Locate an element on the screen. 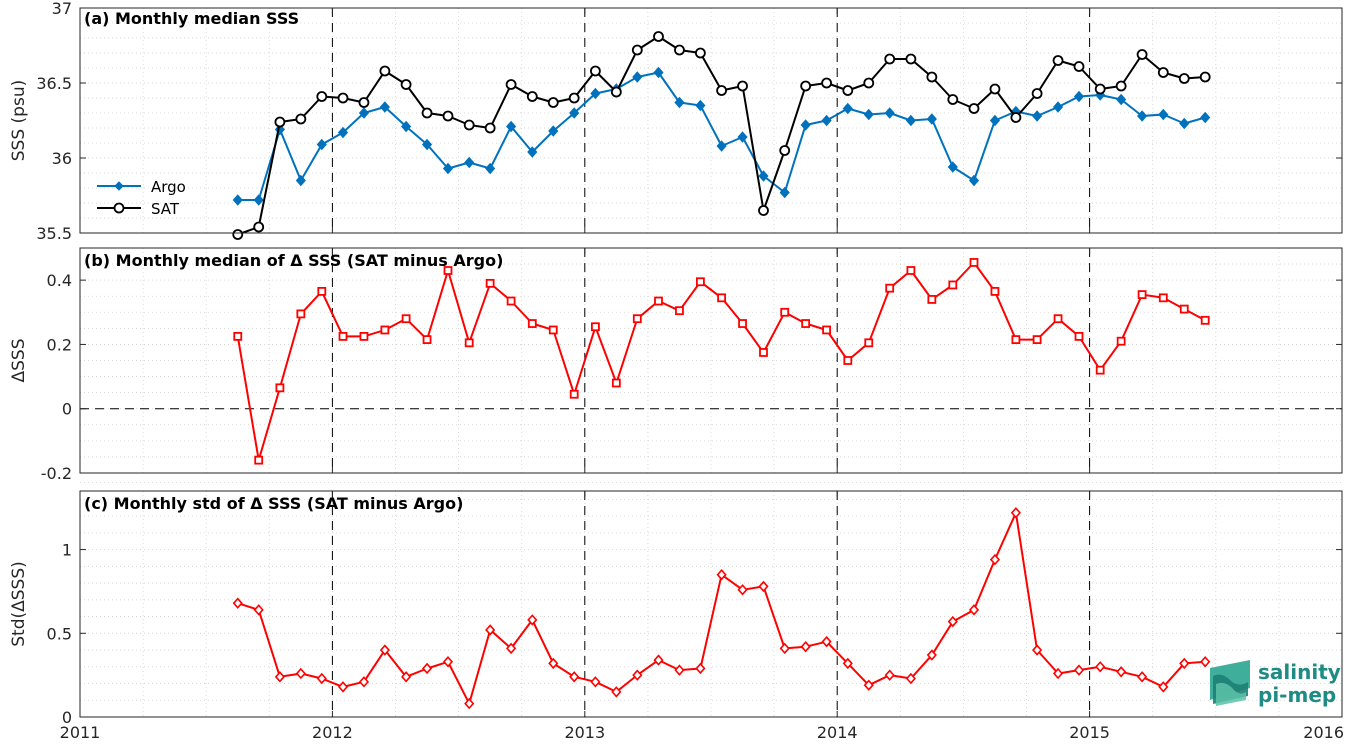 Image resolution: width=1368 pixels, height=745 pixels. legend-sat-marker is located at coordinates (119, 208).